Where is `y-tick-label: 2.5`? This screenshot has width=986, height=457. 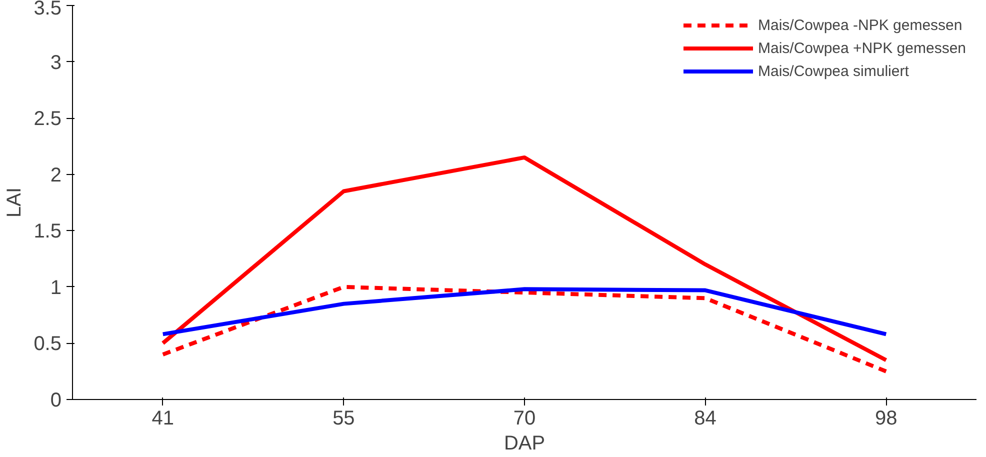
y-tick-label: 2.5 is located at coordinates (48, 119).